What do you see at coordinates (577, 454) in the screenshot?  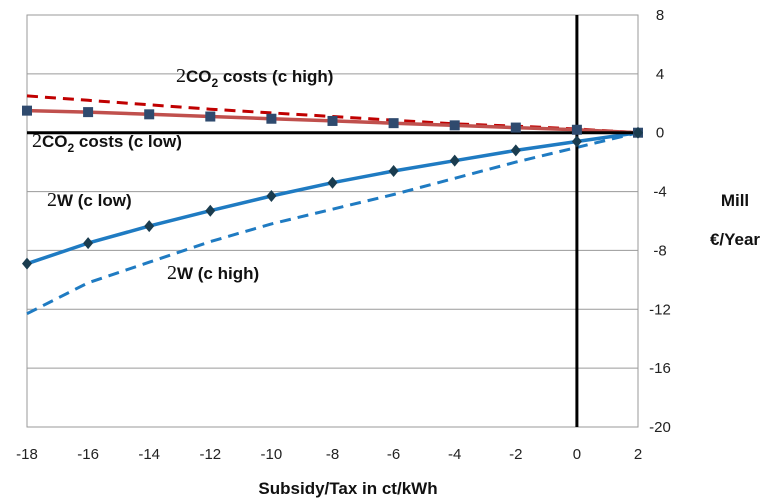 I see `x-tick-label: 0` at bounding box center [577, 454].